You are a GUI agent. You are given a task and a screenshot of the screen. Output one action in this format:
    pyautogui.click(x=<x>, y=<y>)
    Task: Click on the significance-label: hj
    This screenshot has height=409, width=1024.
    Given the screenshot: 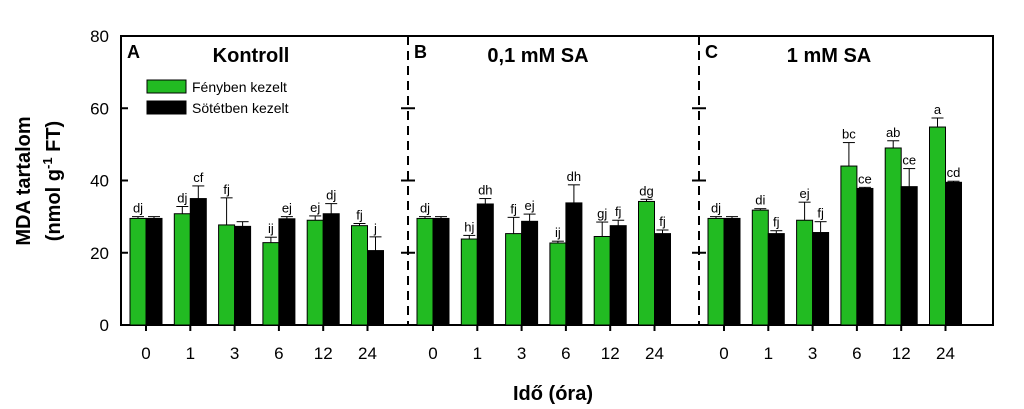 What is the action you would take?
    pyautogui.click(x=469, y=226)
    